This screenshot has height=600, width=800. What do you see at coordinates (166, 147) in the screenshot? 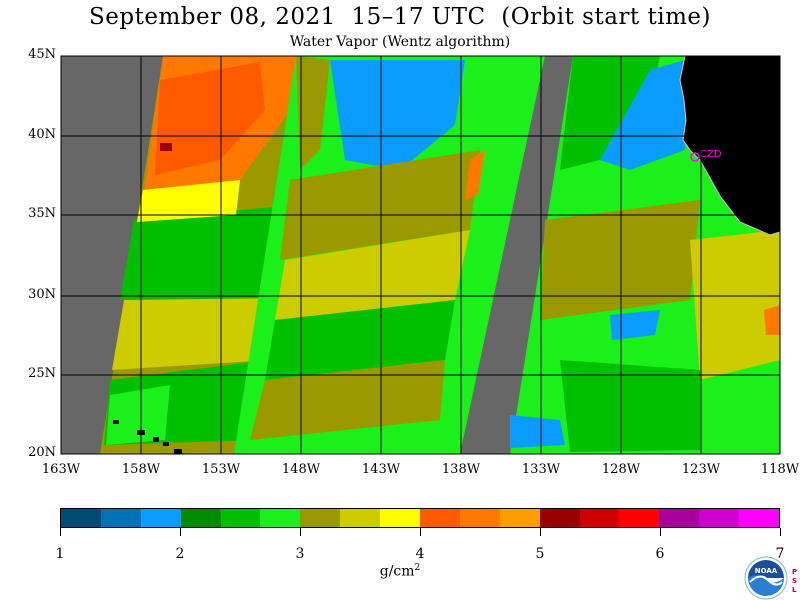
I see `west-swath-red-spot` at bounding box center [166, 147].